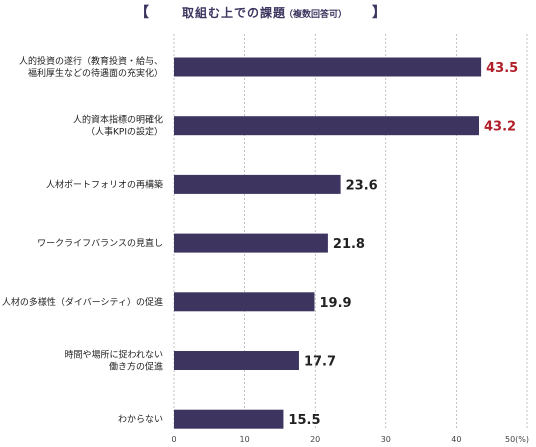 This screenshot has width=536, height=447. Describe the element at coordinates (379, 13) in the screenshot. I see `title-bracket-close: 】` at that location.